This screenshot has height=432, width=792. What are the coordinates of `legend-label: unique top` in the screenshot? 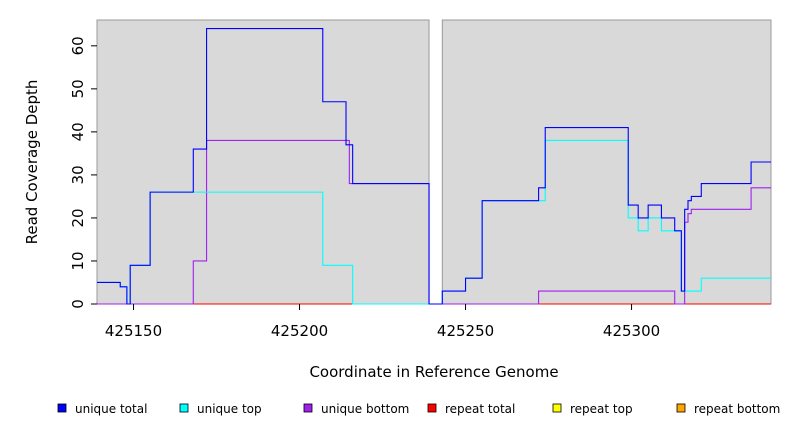 It's located at (229, 409).